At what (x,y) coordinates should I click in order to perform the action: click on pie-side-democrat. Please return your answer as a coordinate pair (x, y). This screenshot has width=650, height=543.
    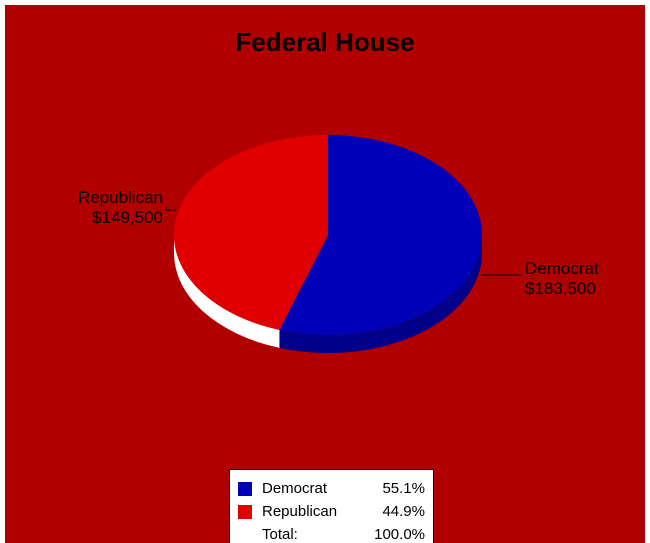
    Looking at the image, I should click on (380, 294).